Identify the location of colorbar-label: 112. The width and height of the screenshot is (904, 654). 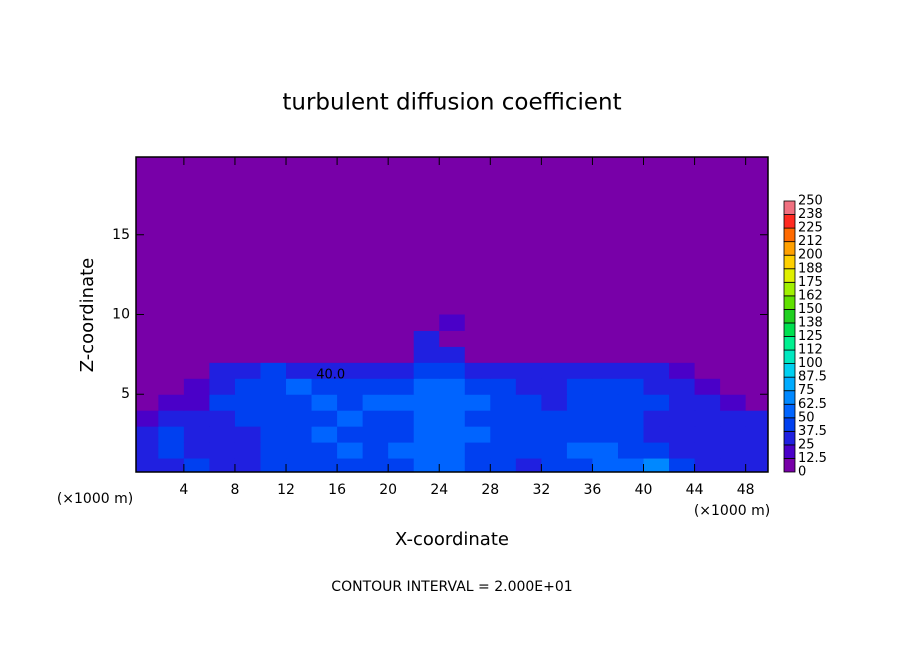
(810, 350).